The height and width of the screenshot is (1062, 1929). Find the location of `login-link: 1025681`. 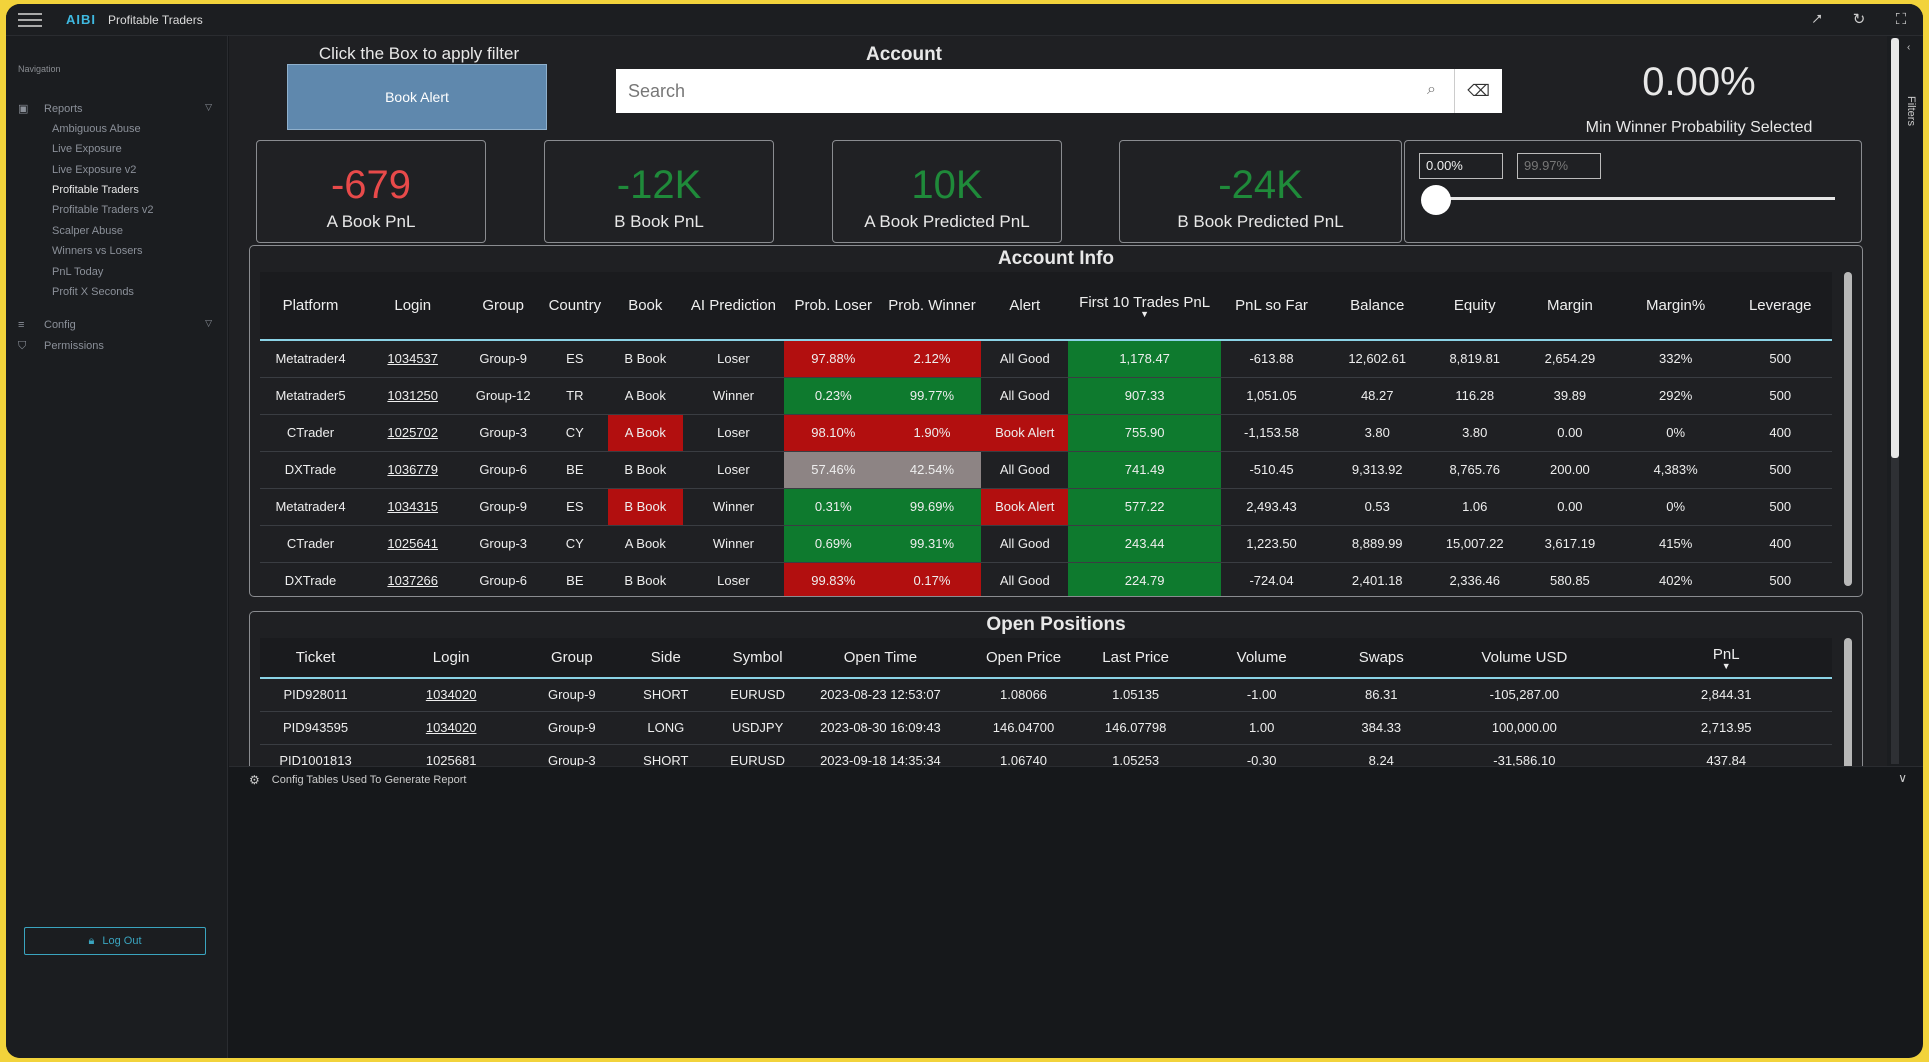

login-link: 1025681 is located at coordinates (451, 757).